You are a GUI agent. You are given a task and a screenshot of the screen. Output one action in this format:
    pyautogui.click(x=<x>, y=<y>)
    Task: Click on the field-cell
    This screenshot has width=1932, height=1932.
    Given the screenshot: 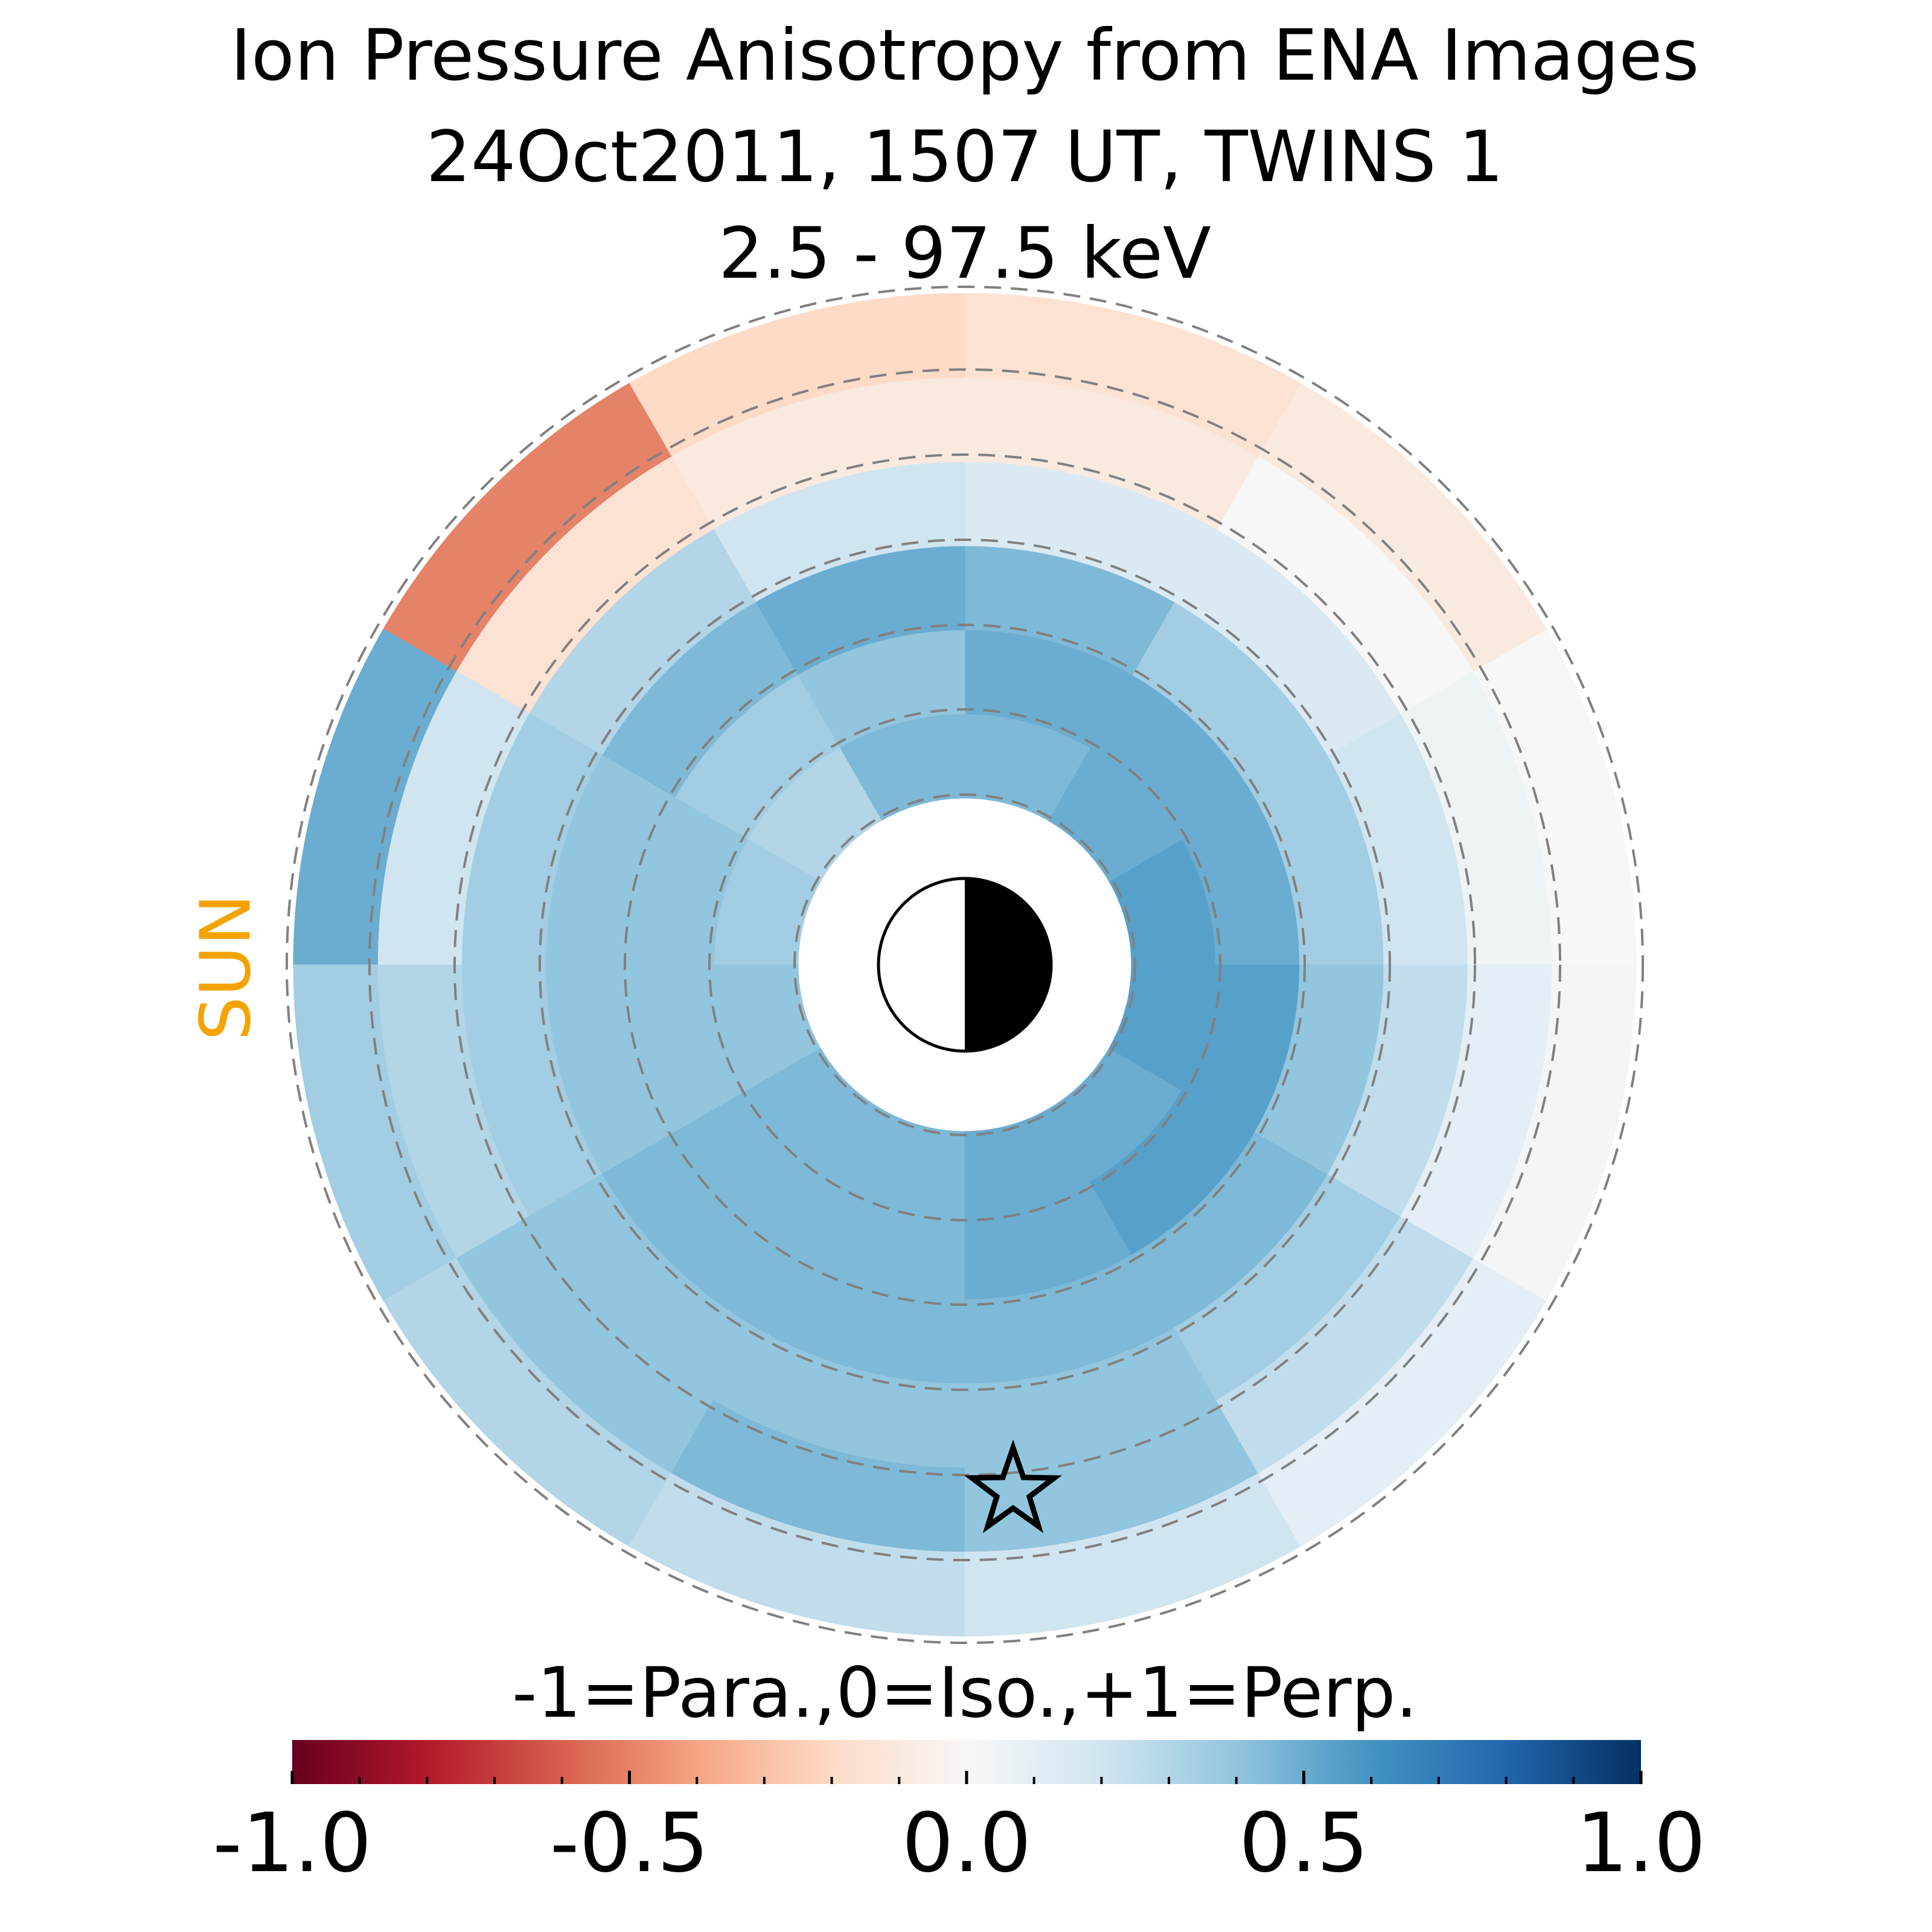 What is the action you would take?
    pyautogui.click(x=1555, y=1132)
    